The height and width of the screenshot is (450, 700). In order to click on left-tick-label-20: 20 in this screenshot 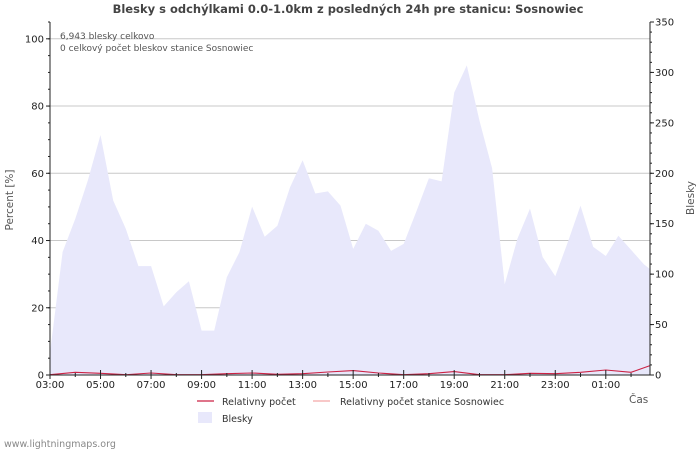, I will do `click(37, 308)`.